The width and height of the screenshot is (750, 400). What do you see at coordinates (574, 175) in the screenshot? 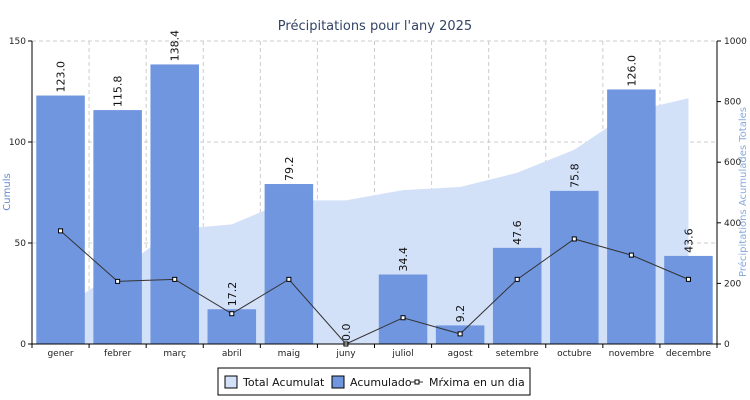
I see `bar-value-label: 75.8` at bounding box center [574, 175].